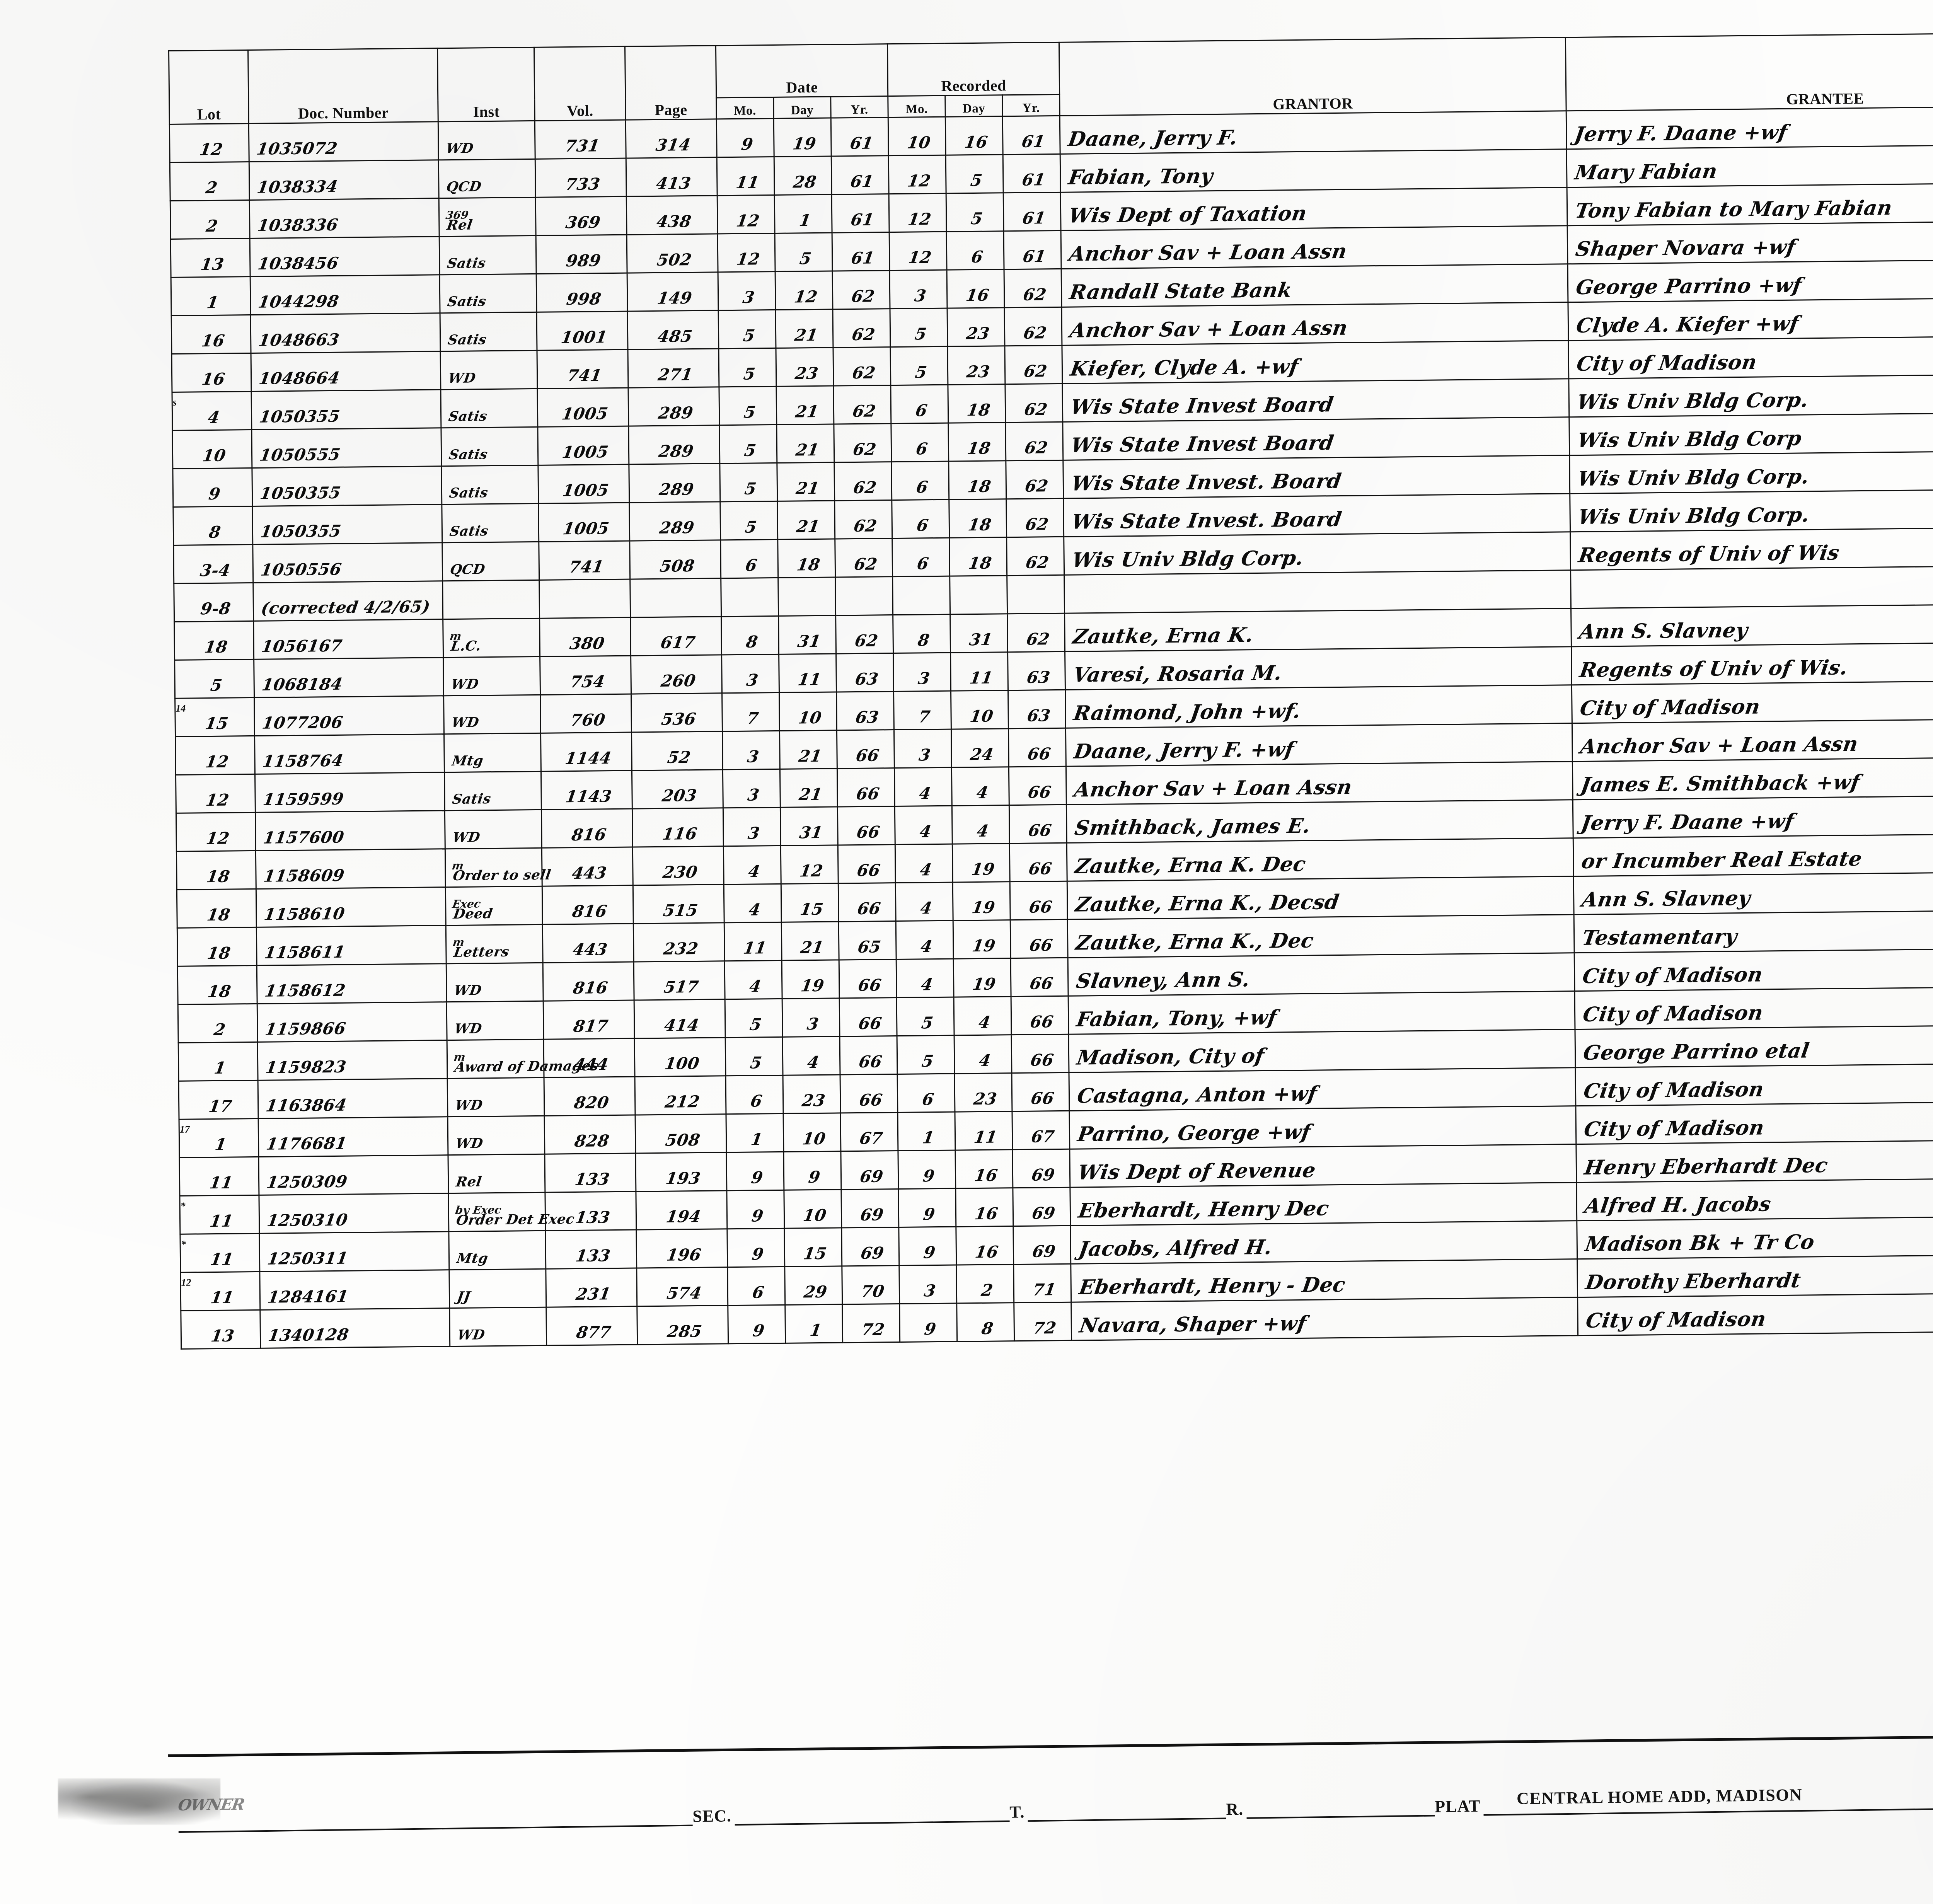 This screenshot has width=1933, height=1904. I want to click on cell-rec-yr-text: 69, so click(1044, 1251).